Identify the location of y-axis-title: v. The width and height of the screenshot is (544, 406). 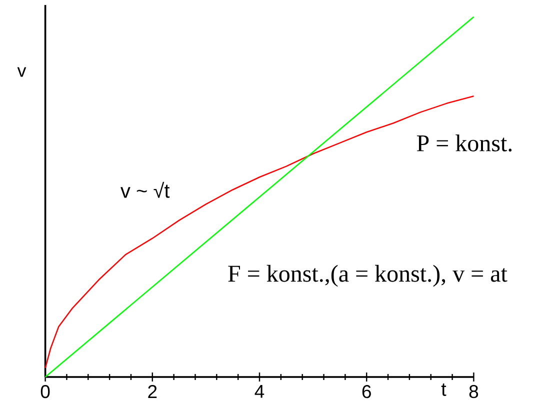
(21, 72).